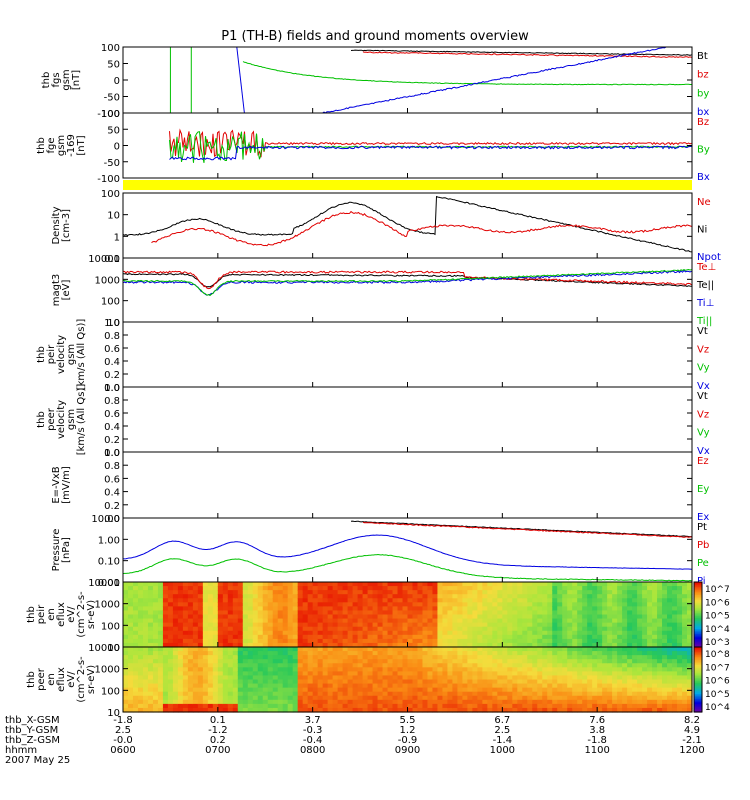 The height and width of the screenshot is (800, 750). Describe the element at coordinates (112, 440) in the screenshot. I see `y-tick-label: 0.2` at that location.